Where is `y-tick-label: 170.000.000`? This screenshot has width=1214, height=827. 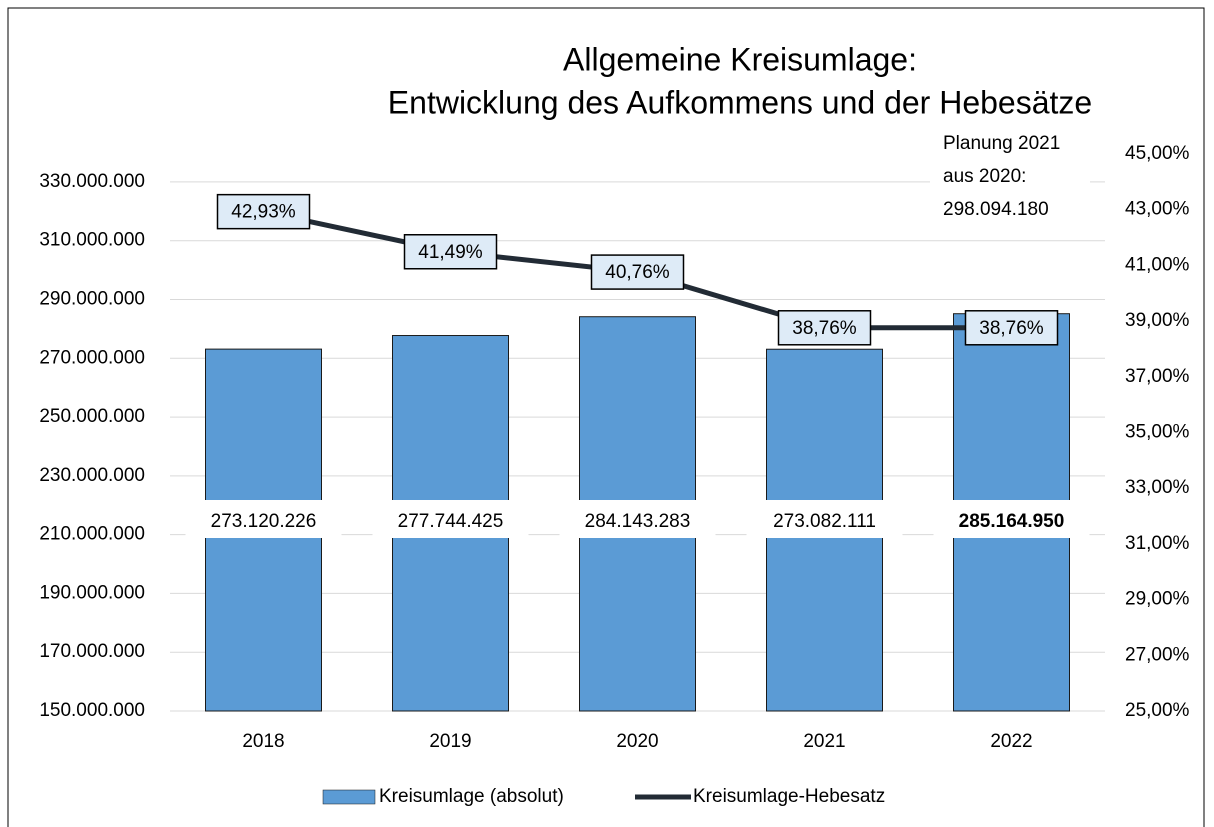
y-tick-label: 170.000.000 is located at coordinates (92, 651).